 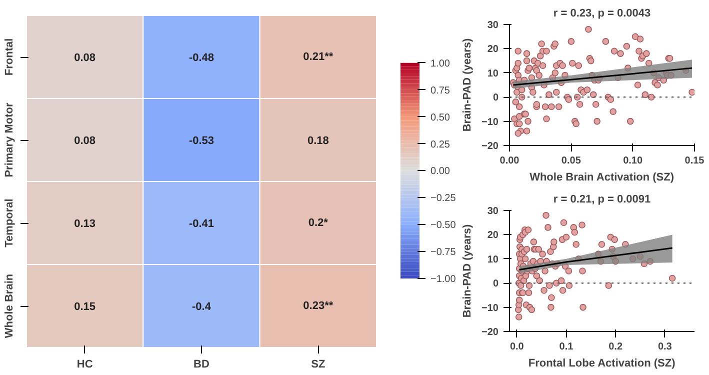 What do you see at coordinates (10, 57) in the screenshot?
I see `y-tick-label: Frontal` at bounding box center [10, 57].